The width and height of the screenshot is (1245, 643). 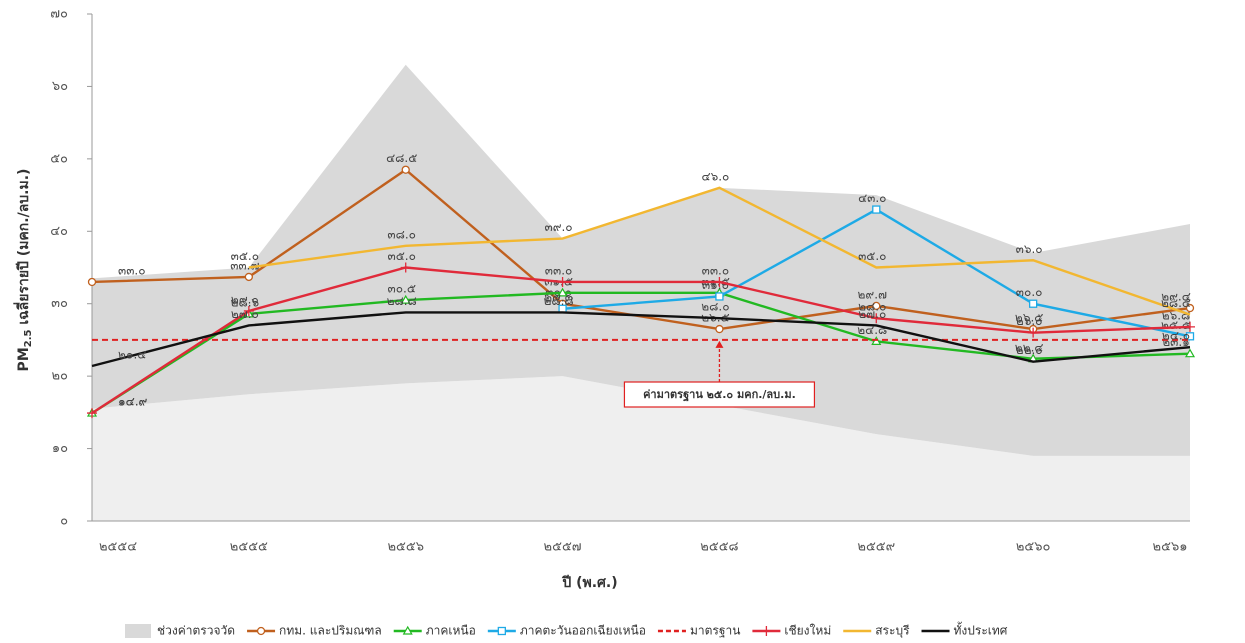 What do you see at coordinates (1176, 342) in the screenshot?
I see `data-label: ๒๓.๑` at bounding box center [1176, 342].